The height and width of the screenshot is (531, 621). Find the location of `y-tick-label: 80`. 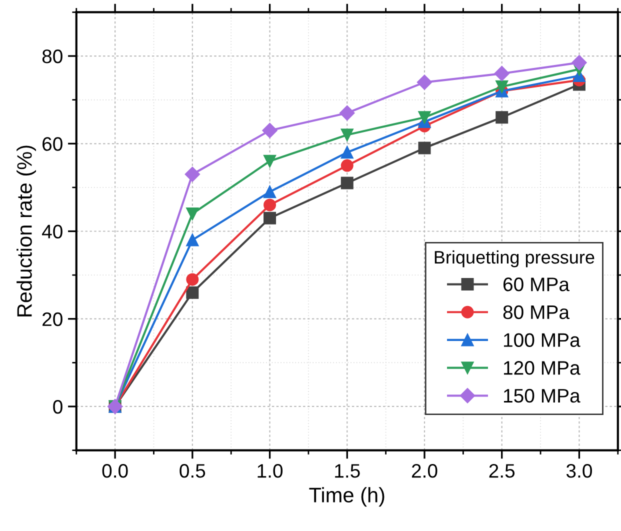

y-tick-label: 80 is located at coordinates (52, 56).